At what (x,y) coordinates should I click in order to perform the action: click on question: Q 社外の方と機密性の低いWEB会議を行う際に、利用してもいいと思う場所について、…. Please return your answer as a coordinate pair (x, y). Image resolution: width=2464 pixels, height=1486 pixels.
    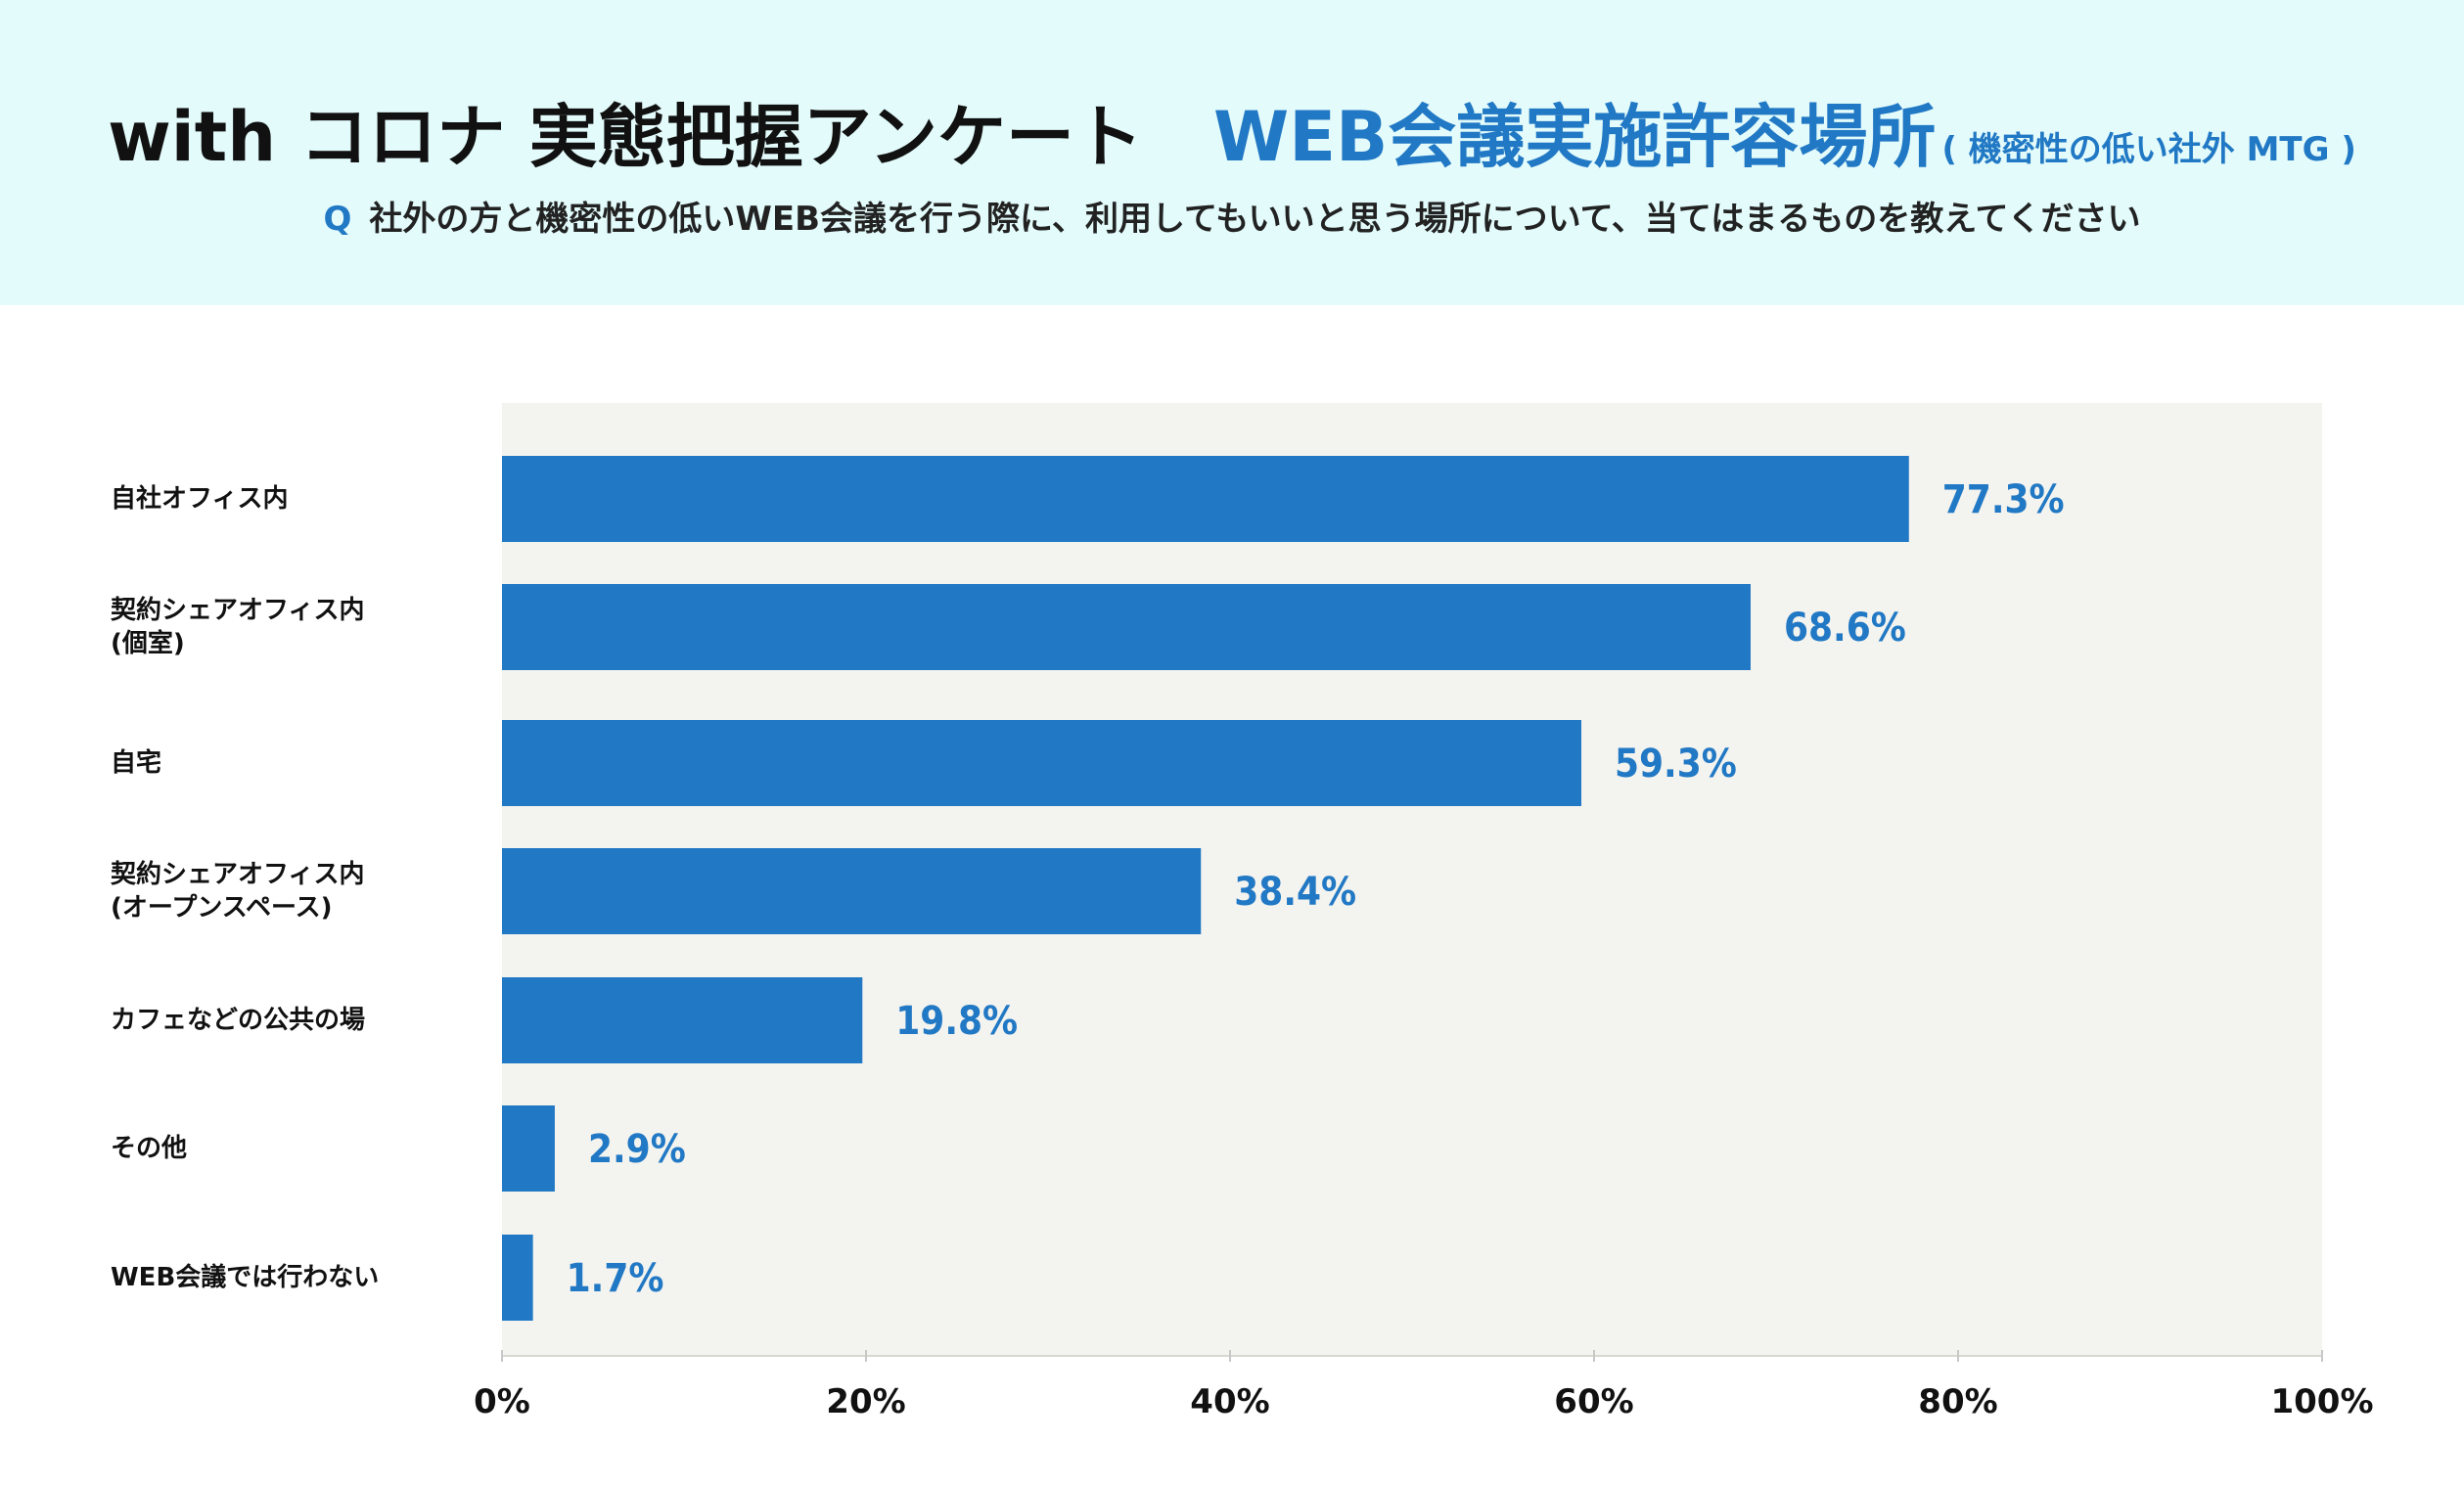
    Looking at the image, I should click on (1232, 216).